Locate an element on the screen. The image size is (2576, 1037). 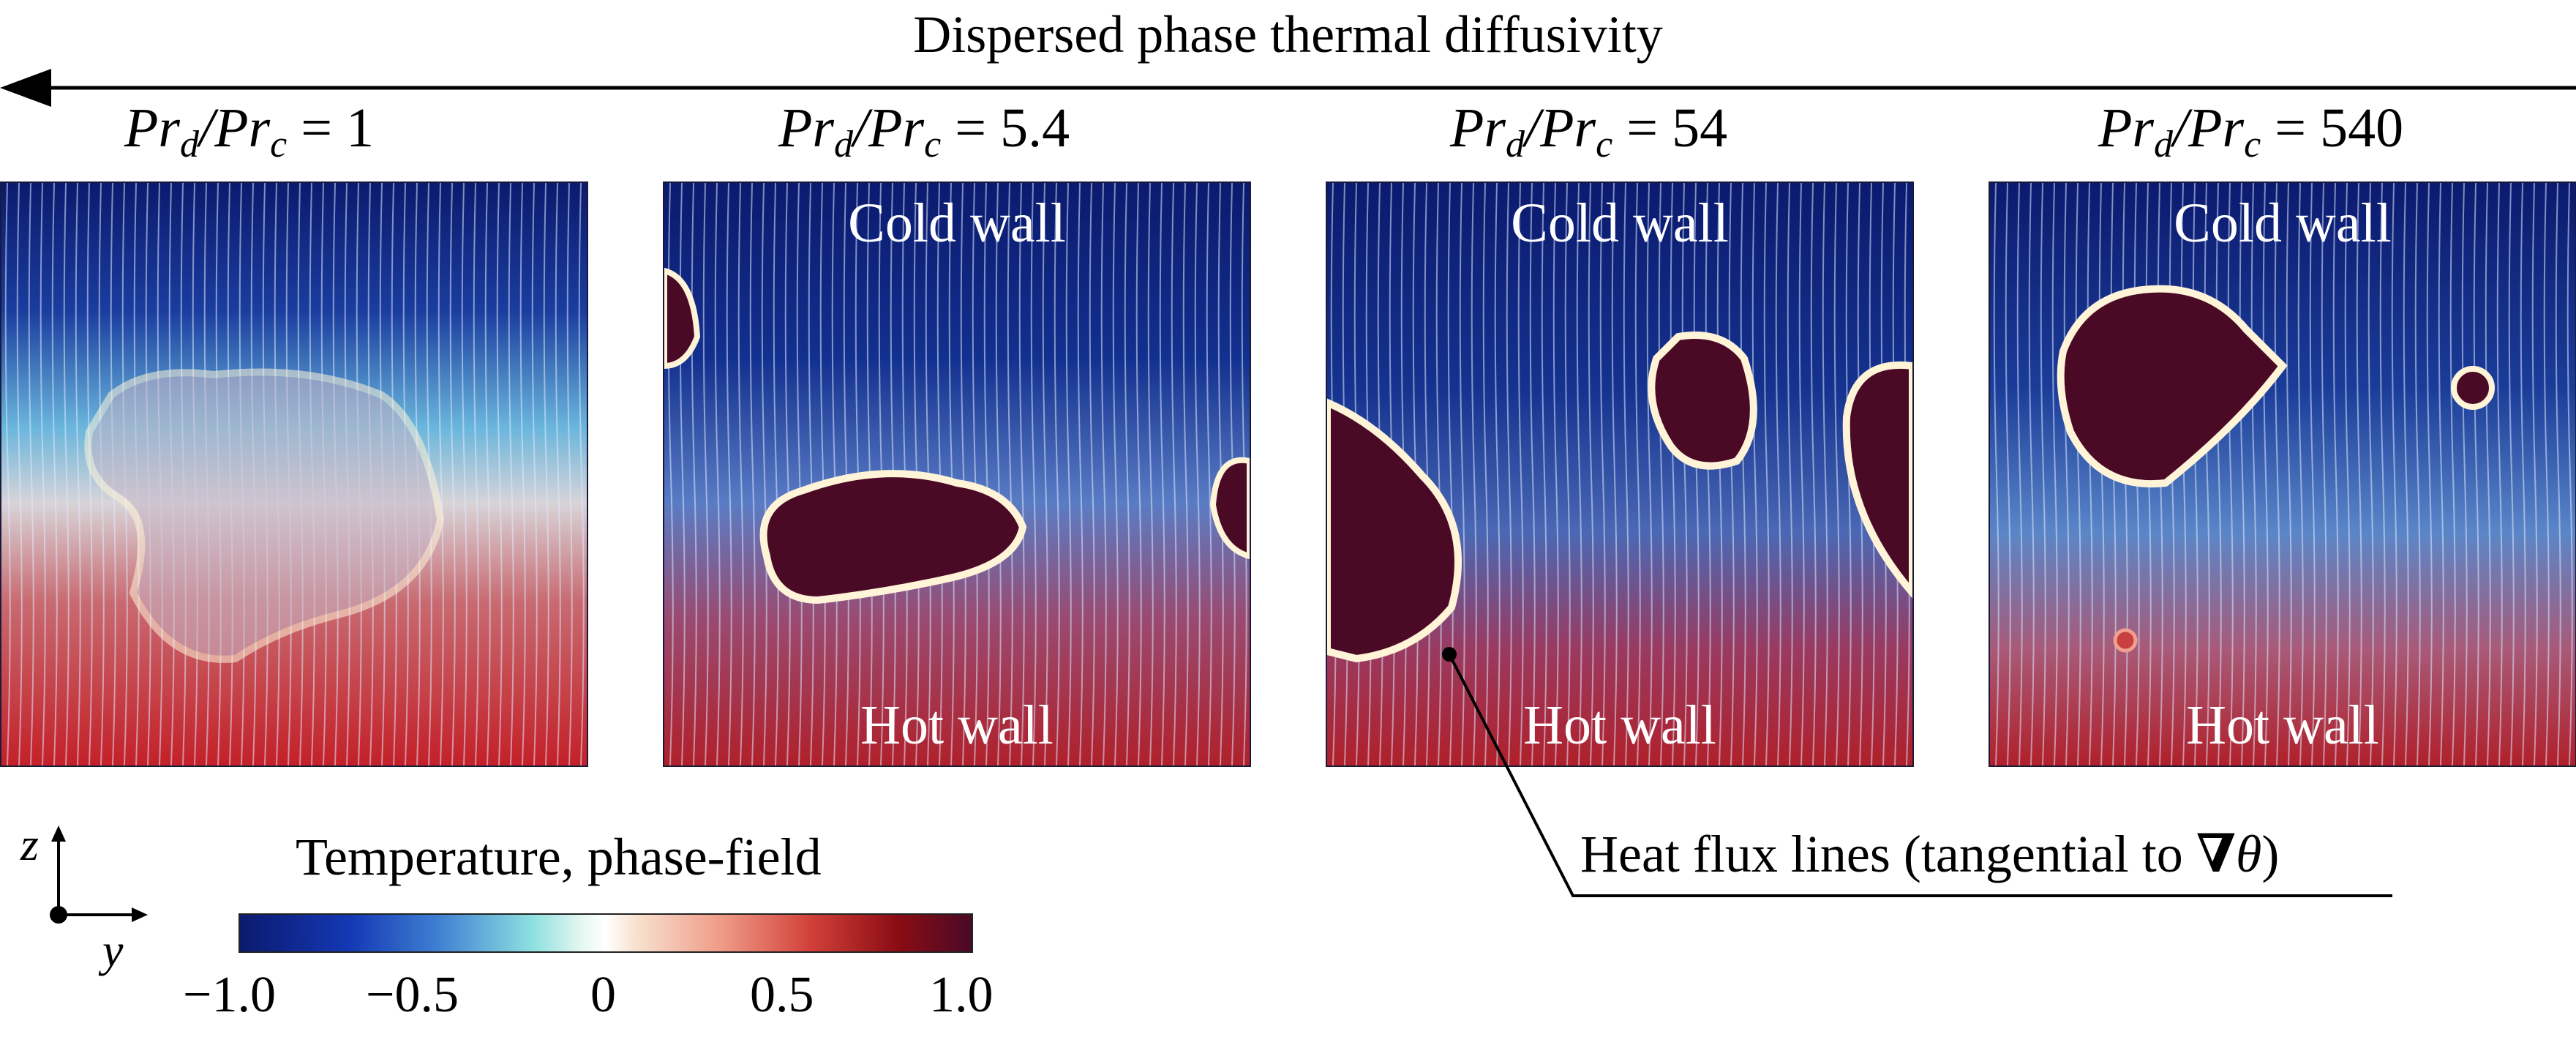
droplet-edge-left is located at coordinates (682, 318).